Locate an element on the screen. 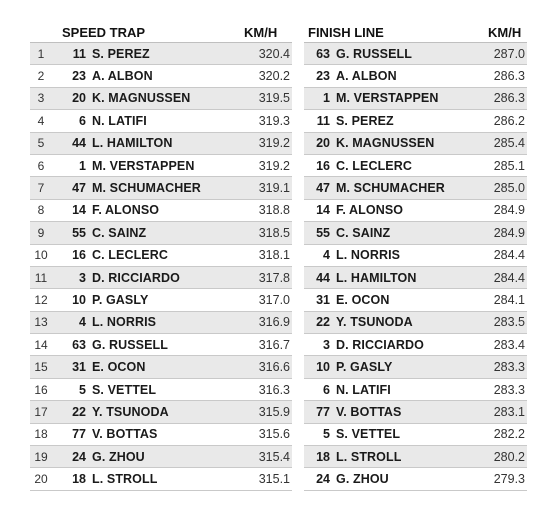 This screenshot has width=545, height=513. table-row: 6 N. LATIFI 283.3 is located at coordinates (415, 390).